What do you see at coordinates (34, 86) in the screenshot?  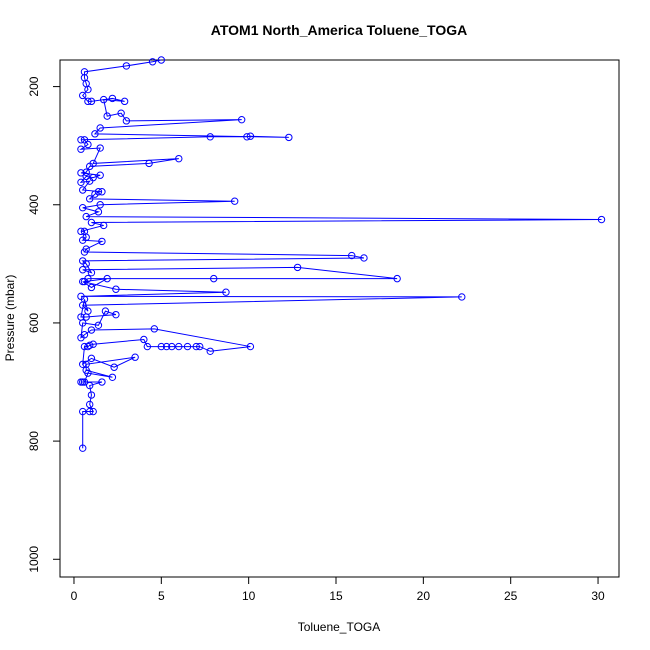 I see `y-tick-label: 200` at bounding box center [34, 86].